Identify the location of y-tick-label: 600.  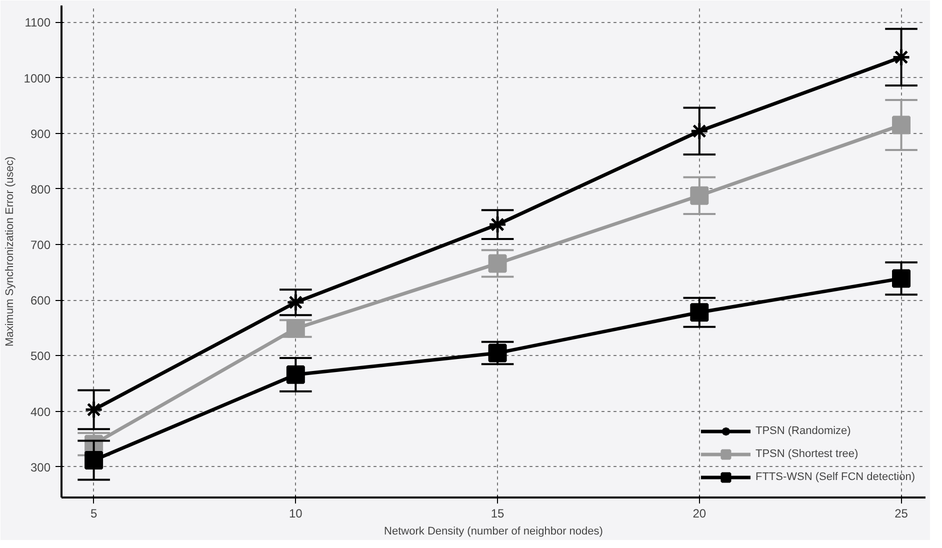
(40, 301).